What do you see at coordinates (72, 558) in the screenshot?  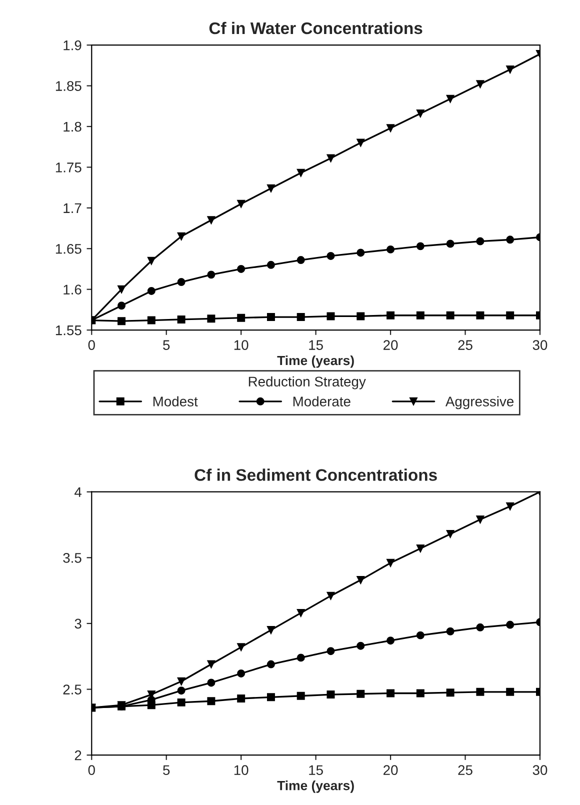 I see `y-tick-label: 3.5` at bounding box center [72, 558].